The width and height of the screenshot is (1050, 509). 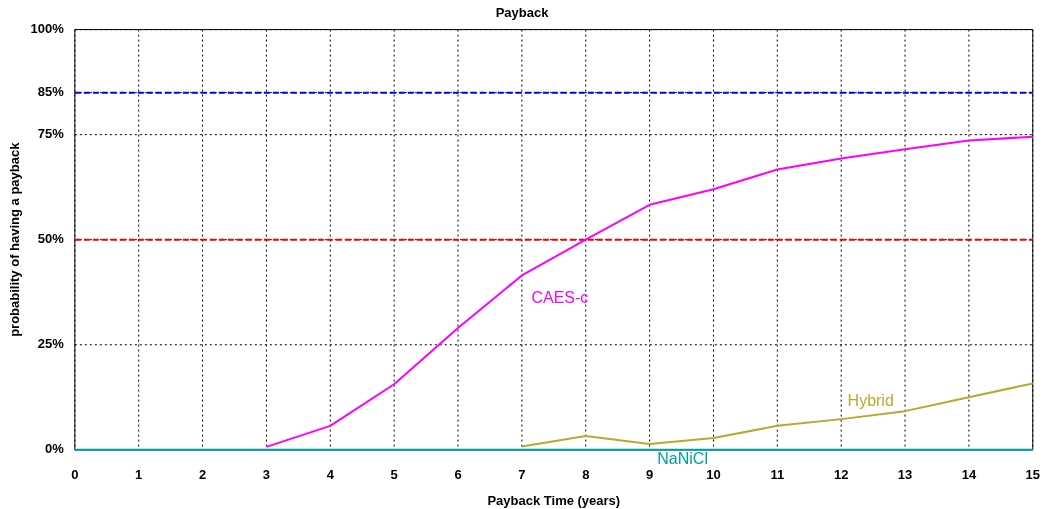 What do you see at coordinates (586, 475) in the screenshot?
I see `x-tick-label: 8` at bounding box center [586, 475].